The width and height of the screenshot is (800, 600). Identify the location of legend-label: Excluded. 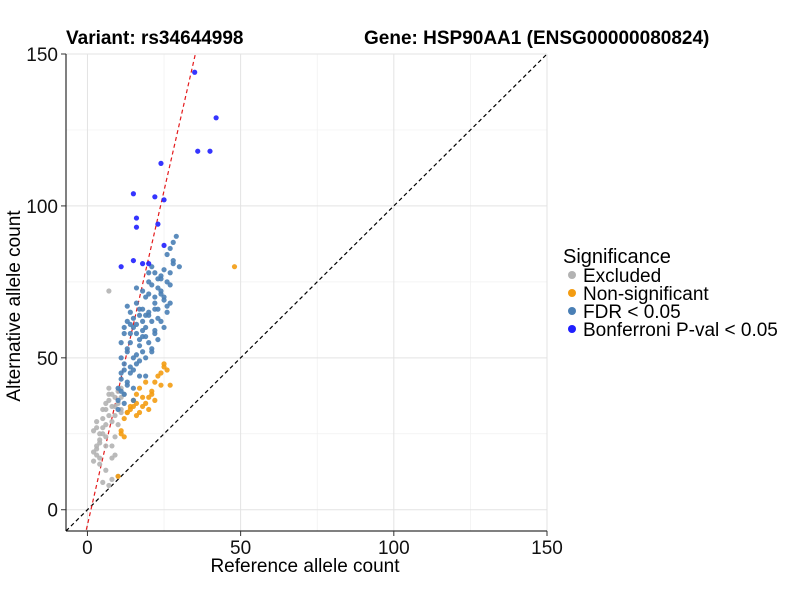
(622, 276).